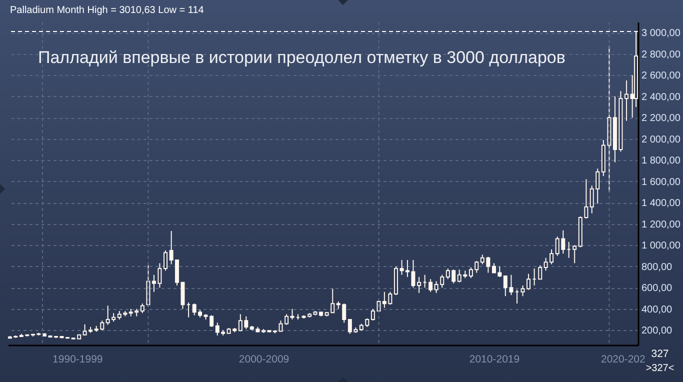 This screenshot has width=683, height=382. I want to click on y-tick-label: 2 200,00, so click(661, 118).